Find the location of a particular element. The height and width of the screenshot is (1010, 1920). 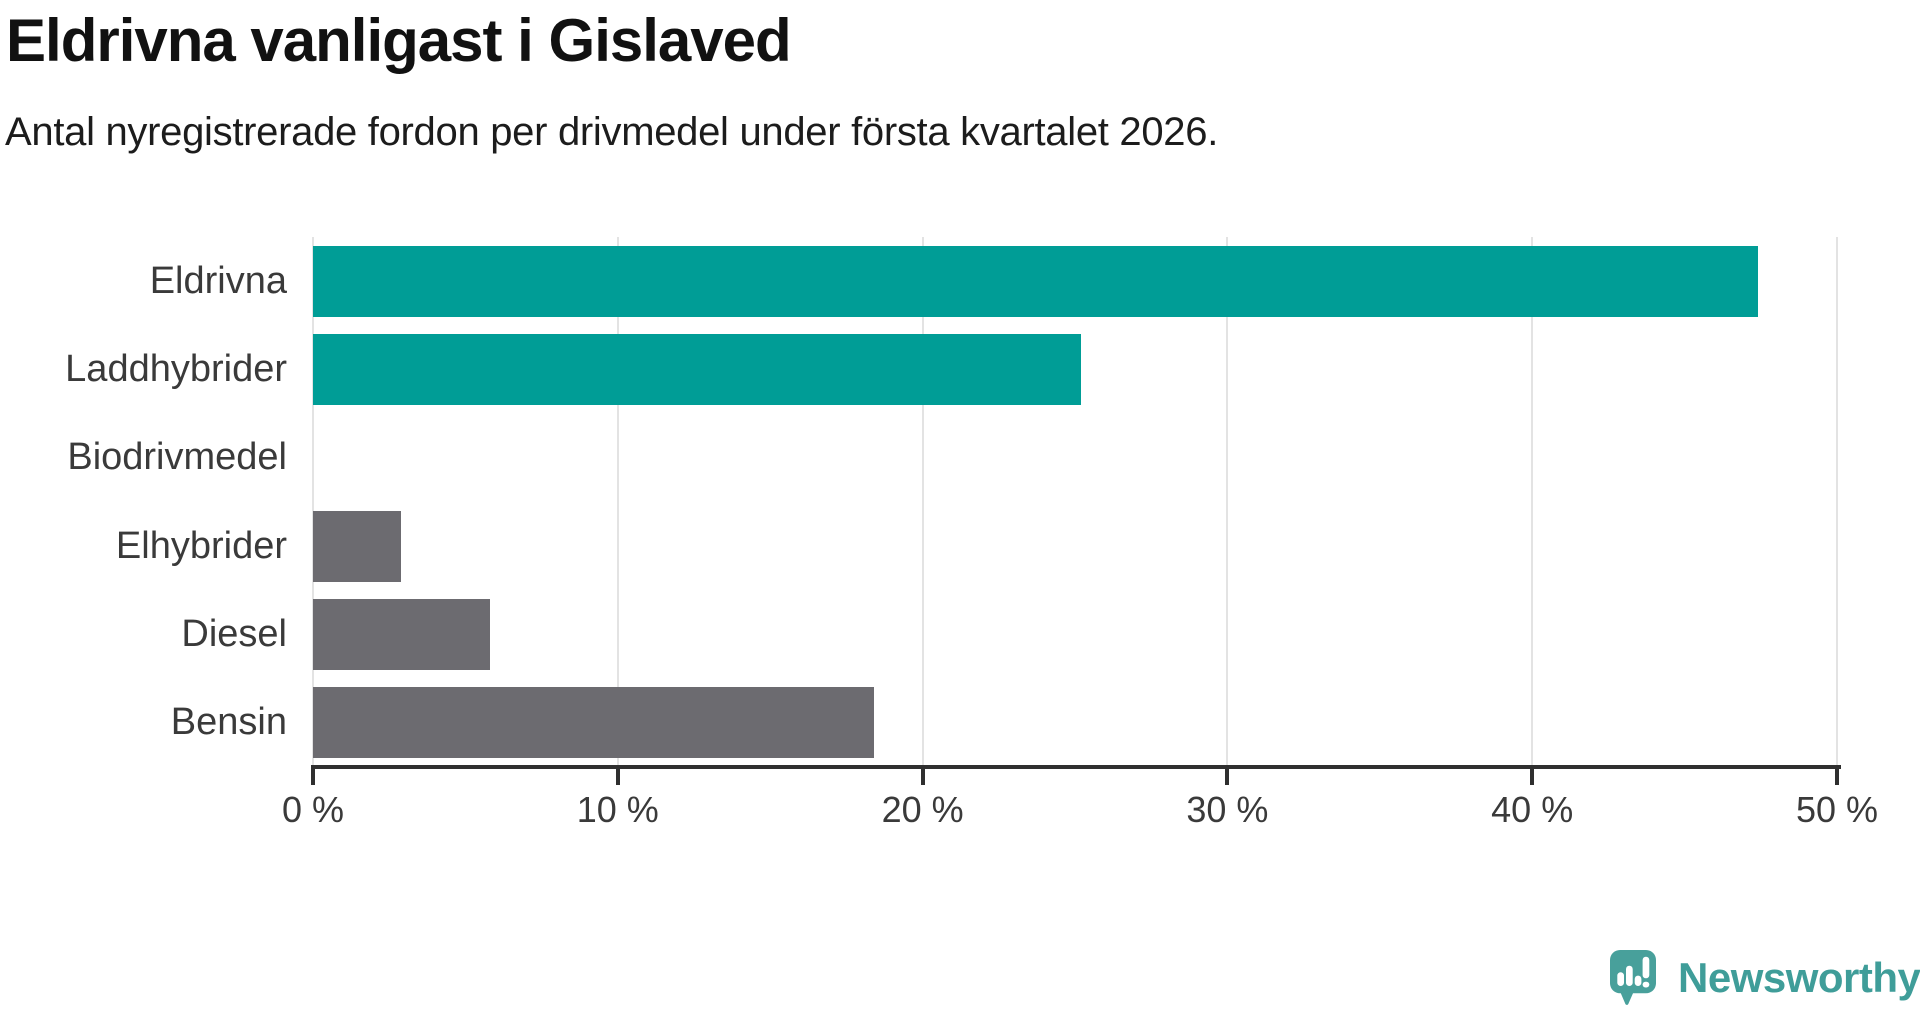

category-label-biodrivmedel: Biodrivmedel is located at coordinates (177, 457).